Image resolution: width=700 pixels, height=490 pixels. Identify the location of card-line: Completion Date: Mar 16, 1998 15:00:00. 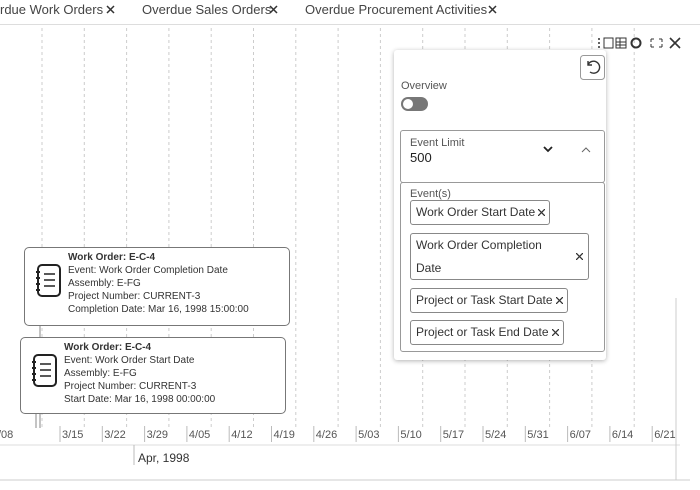
(158, 309).